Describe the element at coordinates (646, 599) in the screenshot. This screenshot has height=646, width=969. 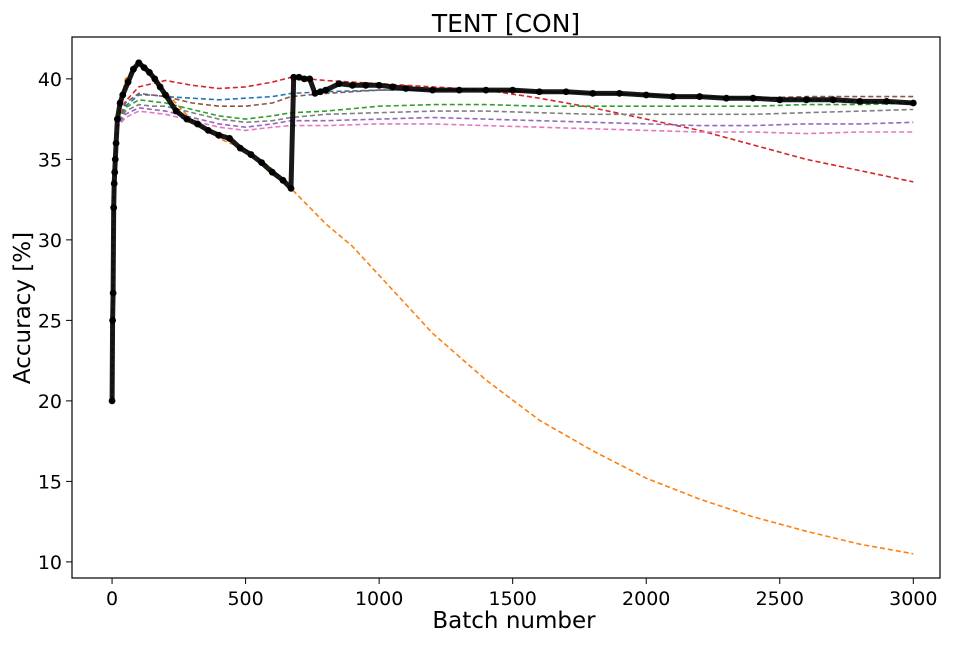
I see `x-tick-label: 2000` at that location.